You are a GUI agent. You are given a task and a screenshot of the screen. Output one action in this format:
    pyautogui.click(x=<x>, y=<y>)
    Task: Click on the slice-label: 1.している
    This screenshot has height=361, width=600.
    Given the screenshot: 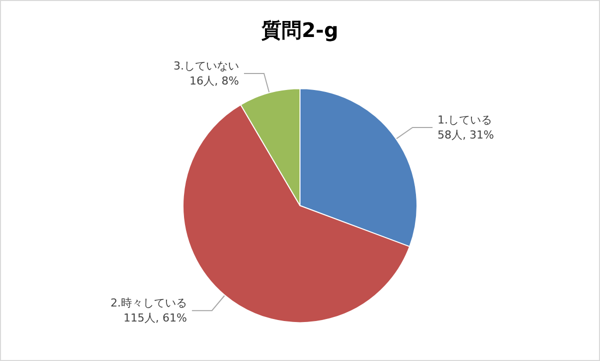 What is the action you would take?
    pyautogui.click(x=465, y=120)
    